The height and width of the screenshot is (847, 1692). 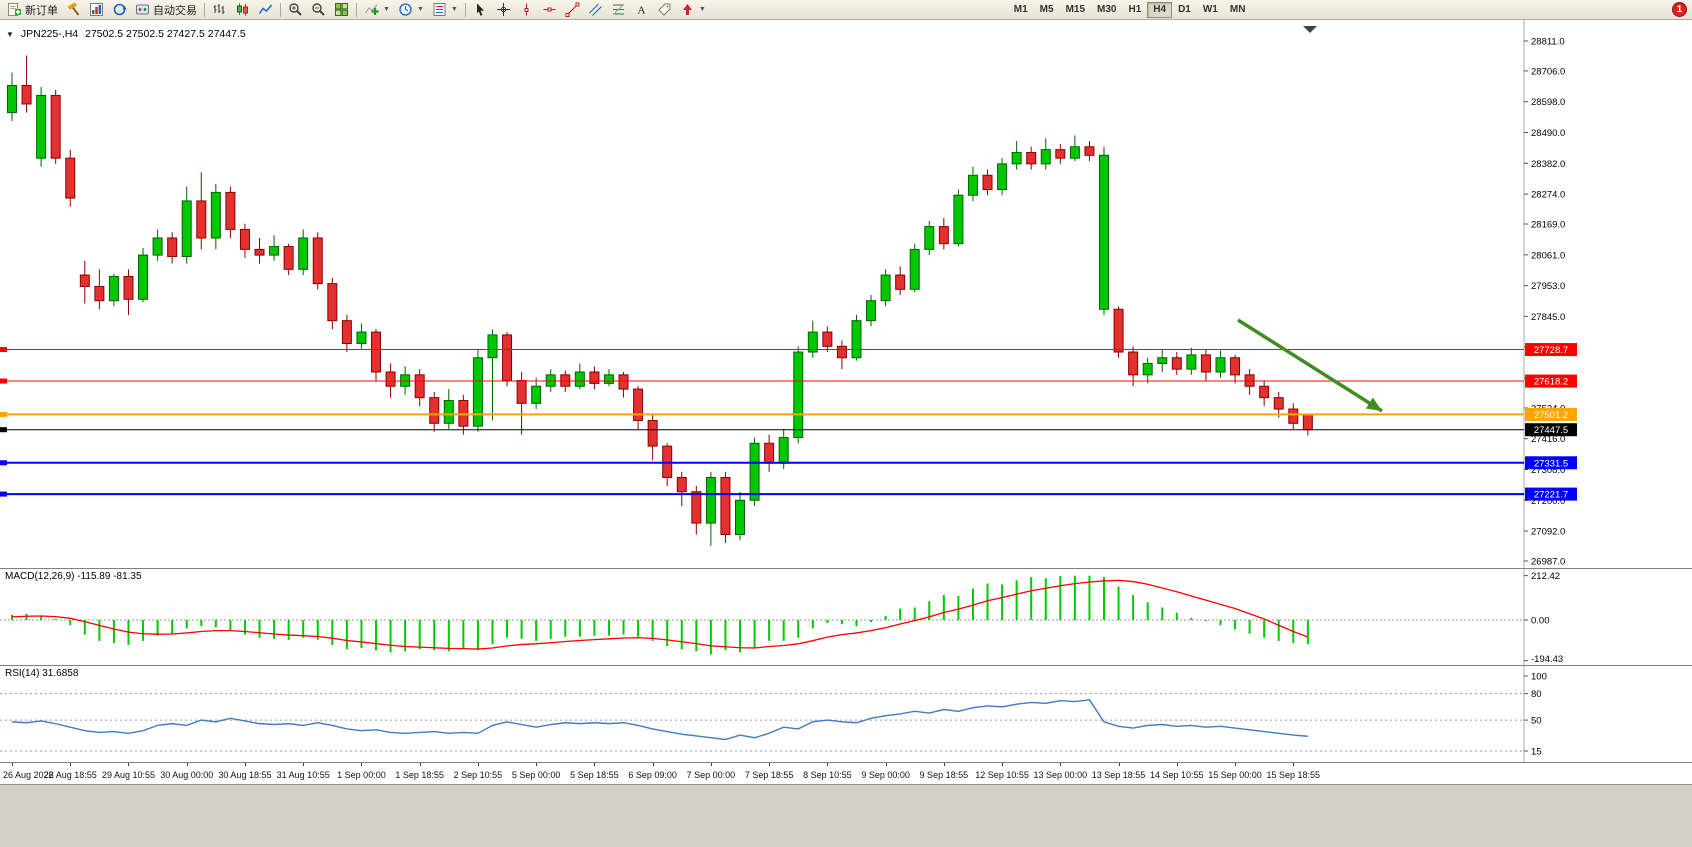 I want to click on horizontal-line-tool-button, so click(x=549, y=9).